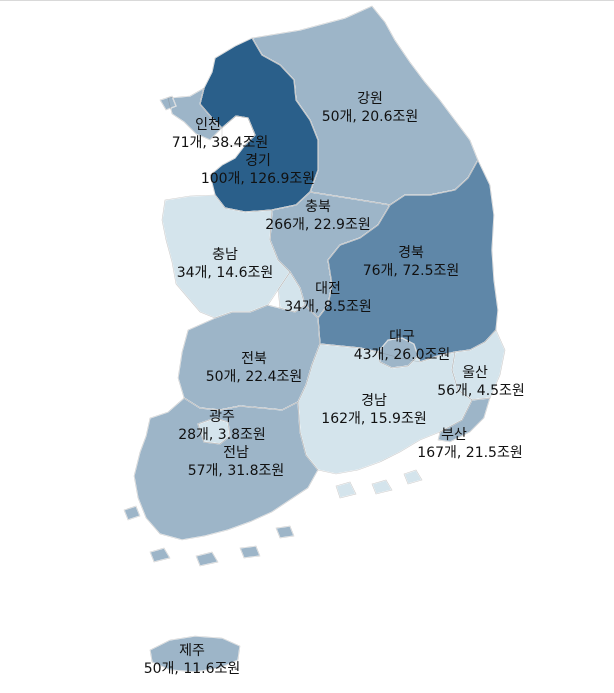  Describe the element at coordinates (402, 337) in the screenshot. I see `label-daegu-name: 대구` at that location.